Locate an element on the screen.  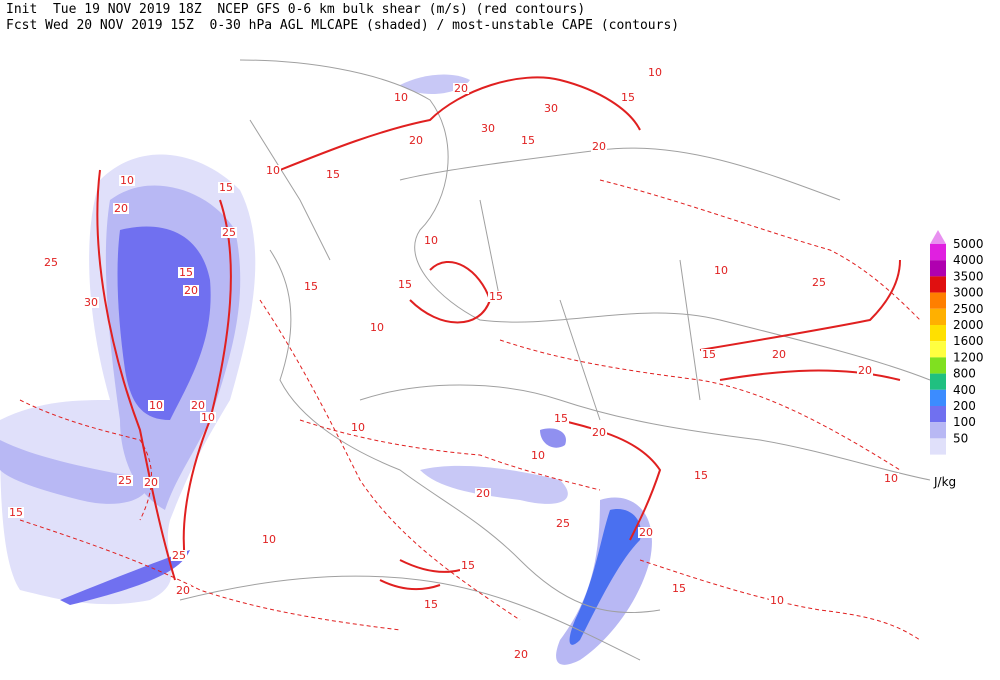
legend-arrow is located at coordinates (938, 237).